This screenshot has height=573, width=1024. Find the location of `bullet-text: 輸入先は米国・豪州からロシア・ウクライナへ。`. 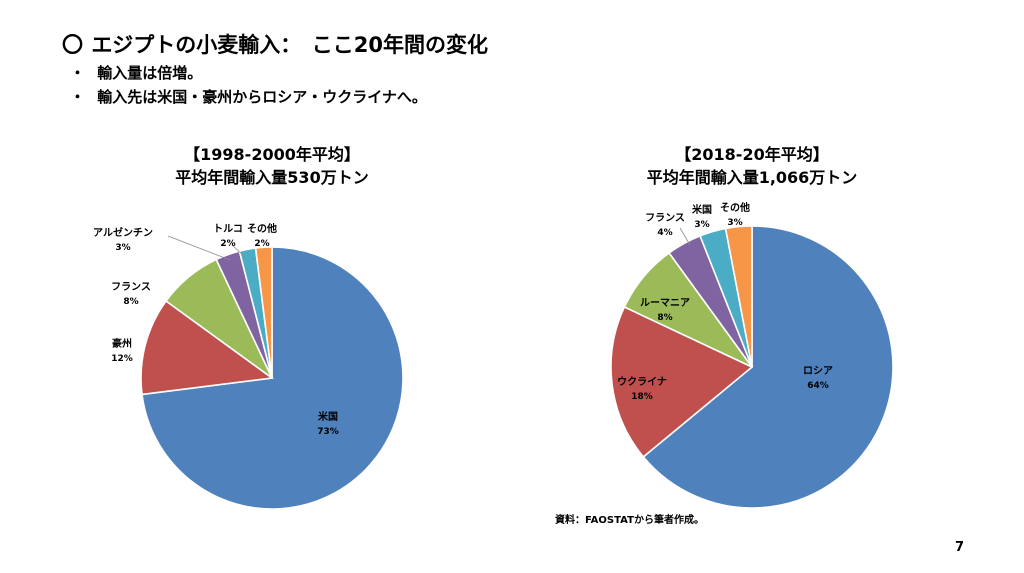

bullet-text: 輸入先は米国・豪州からロシア・ウクライナへ。 is located at coordinates (262, 97).